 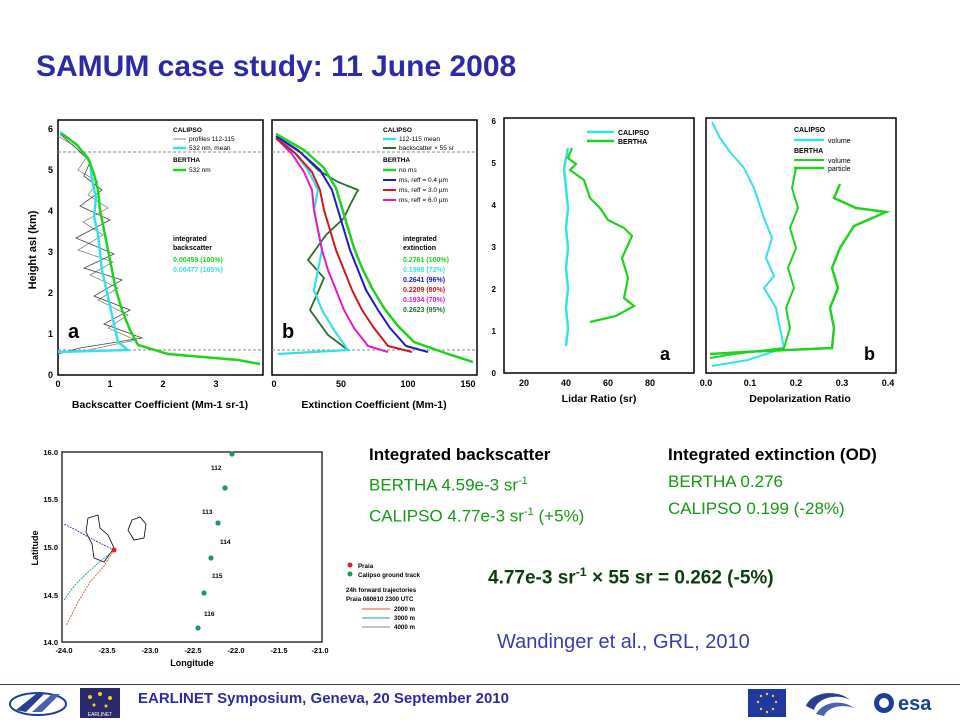 What do you see at coordinates (424, 270) in the screenshot?
I see `svg-text: 0.1988 (72%)` at bounding box center [424, 270].